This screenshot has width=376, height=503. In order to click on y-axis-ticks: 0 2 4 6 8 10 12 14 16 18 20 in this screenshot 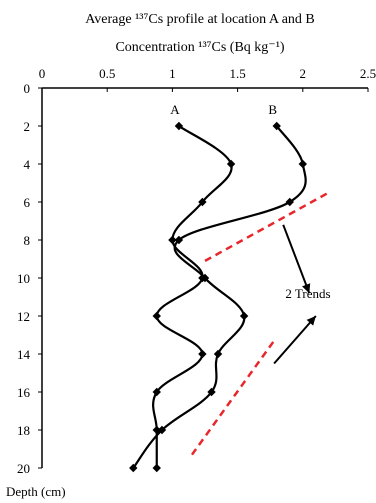, I will do `click(29, 278)`.